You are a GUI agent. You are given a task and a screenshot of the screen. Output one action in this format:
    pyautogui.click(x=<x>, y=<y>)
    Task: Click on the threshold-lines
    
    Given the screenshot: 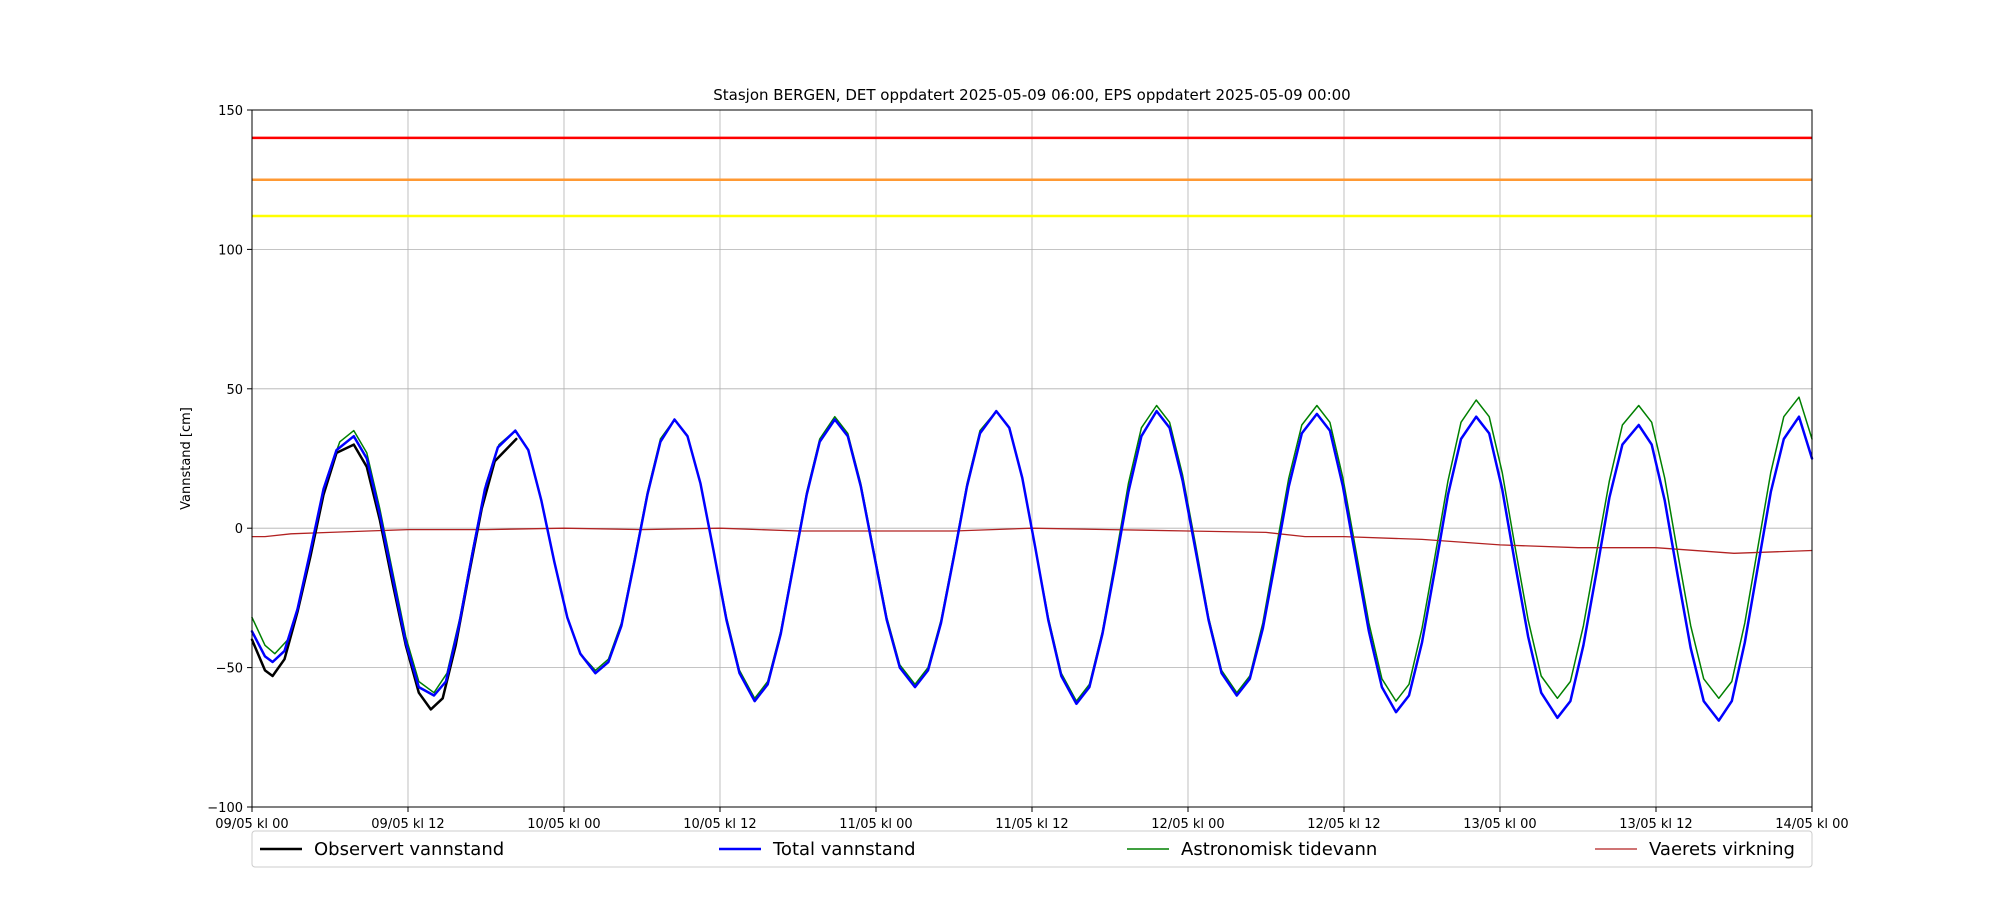 What is the action you would take?
    pyautogui.click(x=1032, y=177)
    